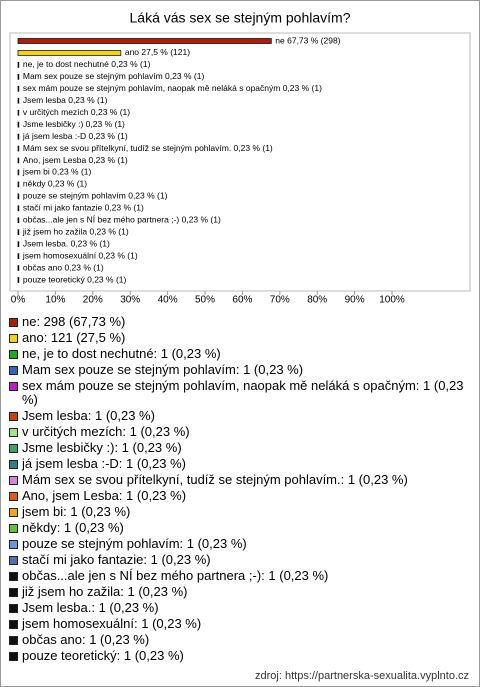 This screenshot has height=687, width=480. What do you see at coordinates (240, 528) in the screenshot?
I see `legend-entry: někdy: 1 (0,23 %)` at bounding box center [240, 528].